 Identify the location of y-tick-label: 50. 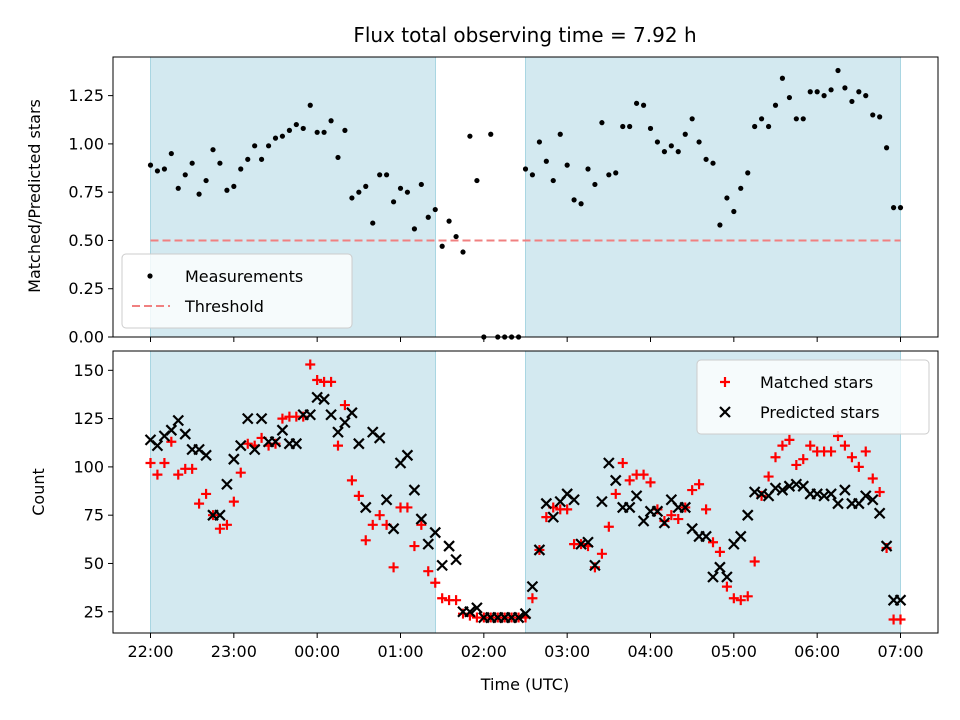
(94, 563).